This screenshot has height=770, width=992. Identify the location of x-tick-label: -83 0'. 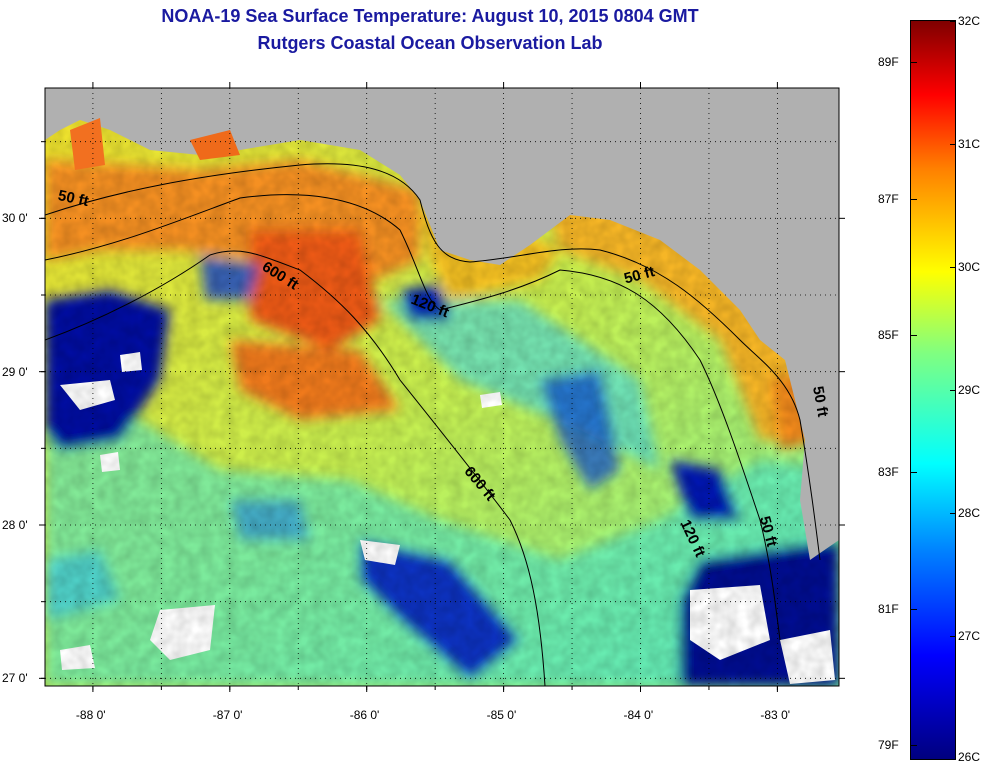
(775, 715).